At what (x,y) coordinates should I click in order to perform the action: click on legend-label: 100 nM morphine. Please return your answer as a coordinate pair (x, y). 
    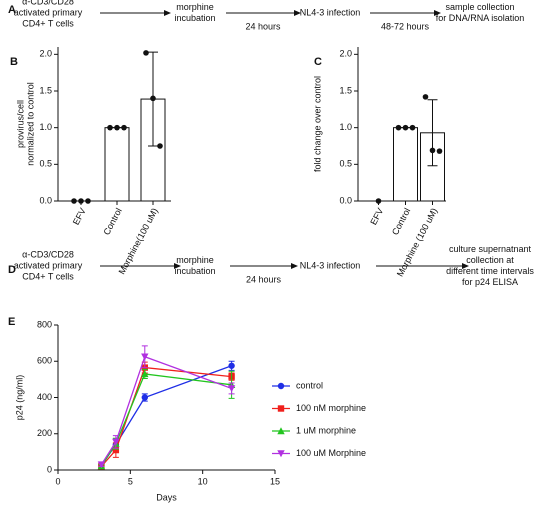
    Looking at the image, I should click on (331, 408).